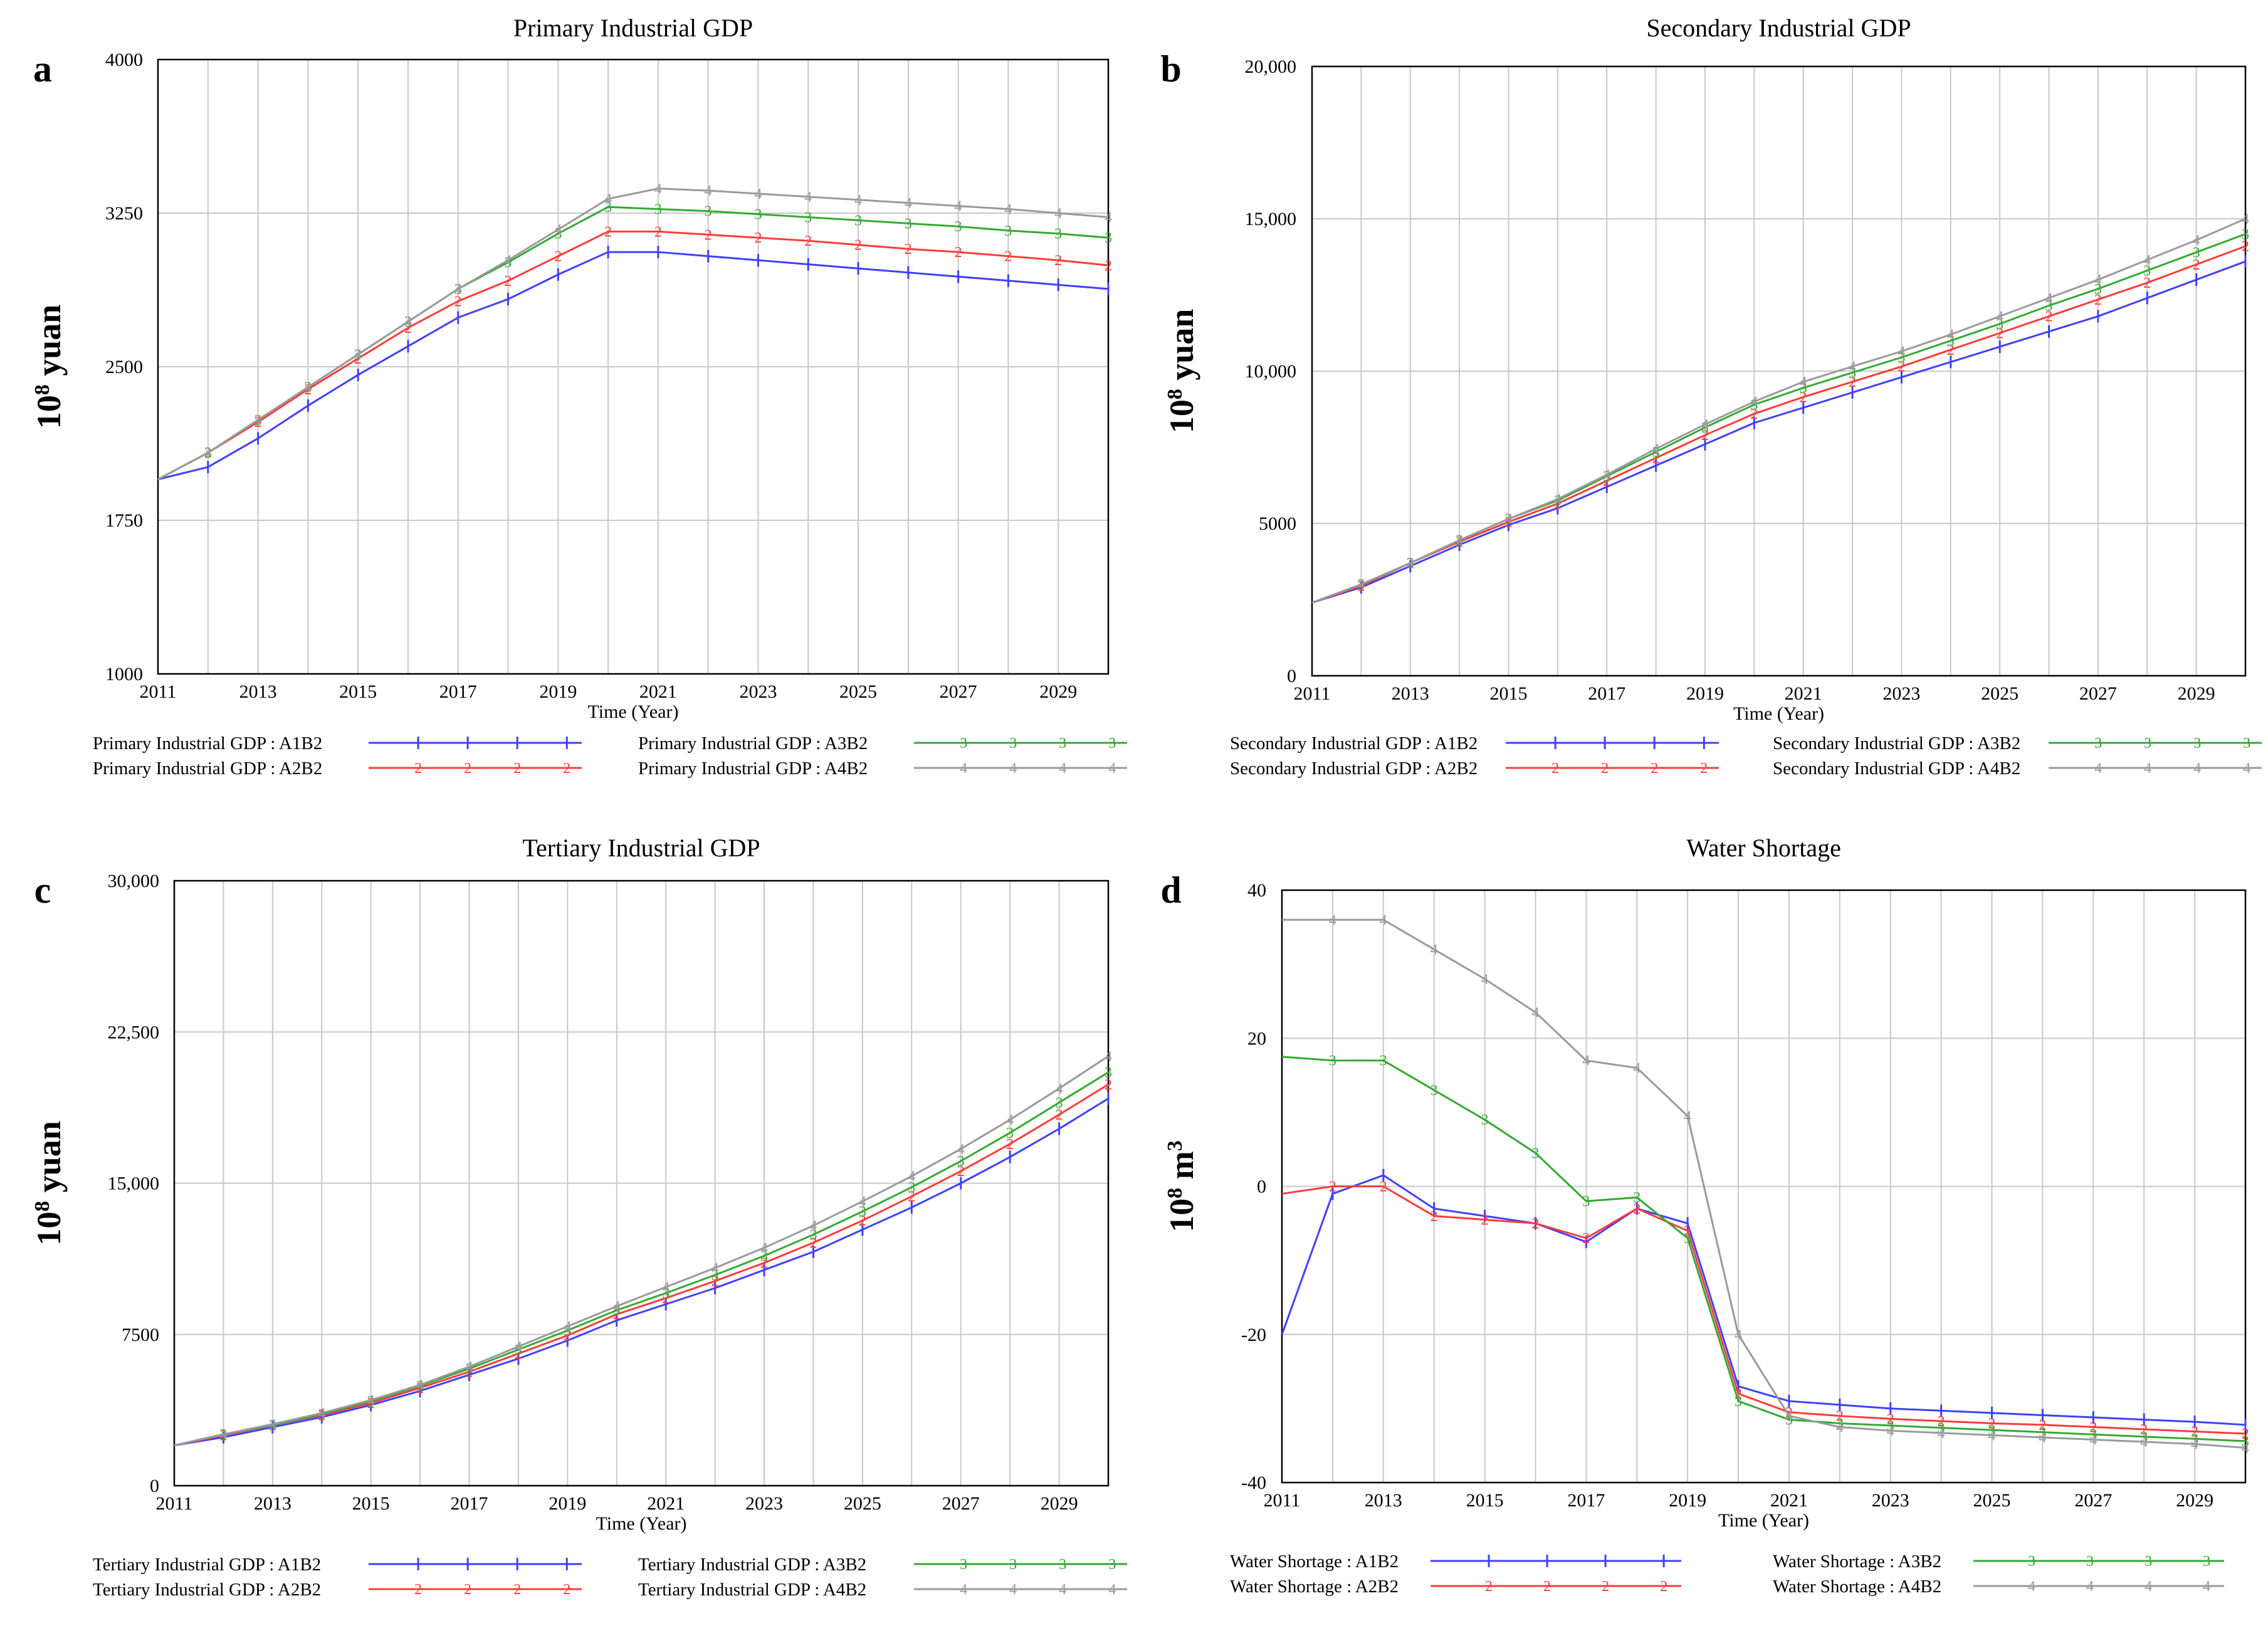  What do you see at coordinates (641, 848) in the screenshot?
I see `chart-title: Tertiary Industrial GDP` at bounding box center [641, 848].